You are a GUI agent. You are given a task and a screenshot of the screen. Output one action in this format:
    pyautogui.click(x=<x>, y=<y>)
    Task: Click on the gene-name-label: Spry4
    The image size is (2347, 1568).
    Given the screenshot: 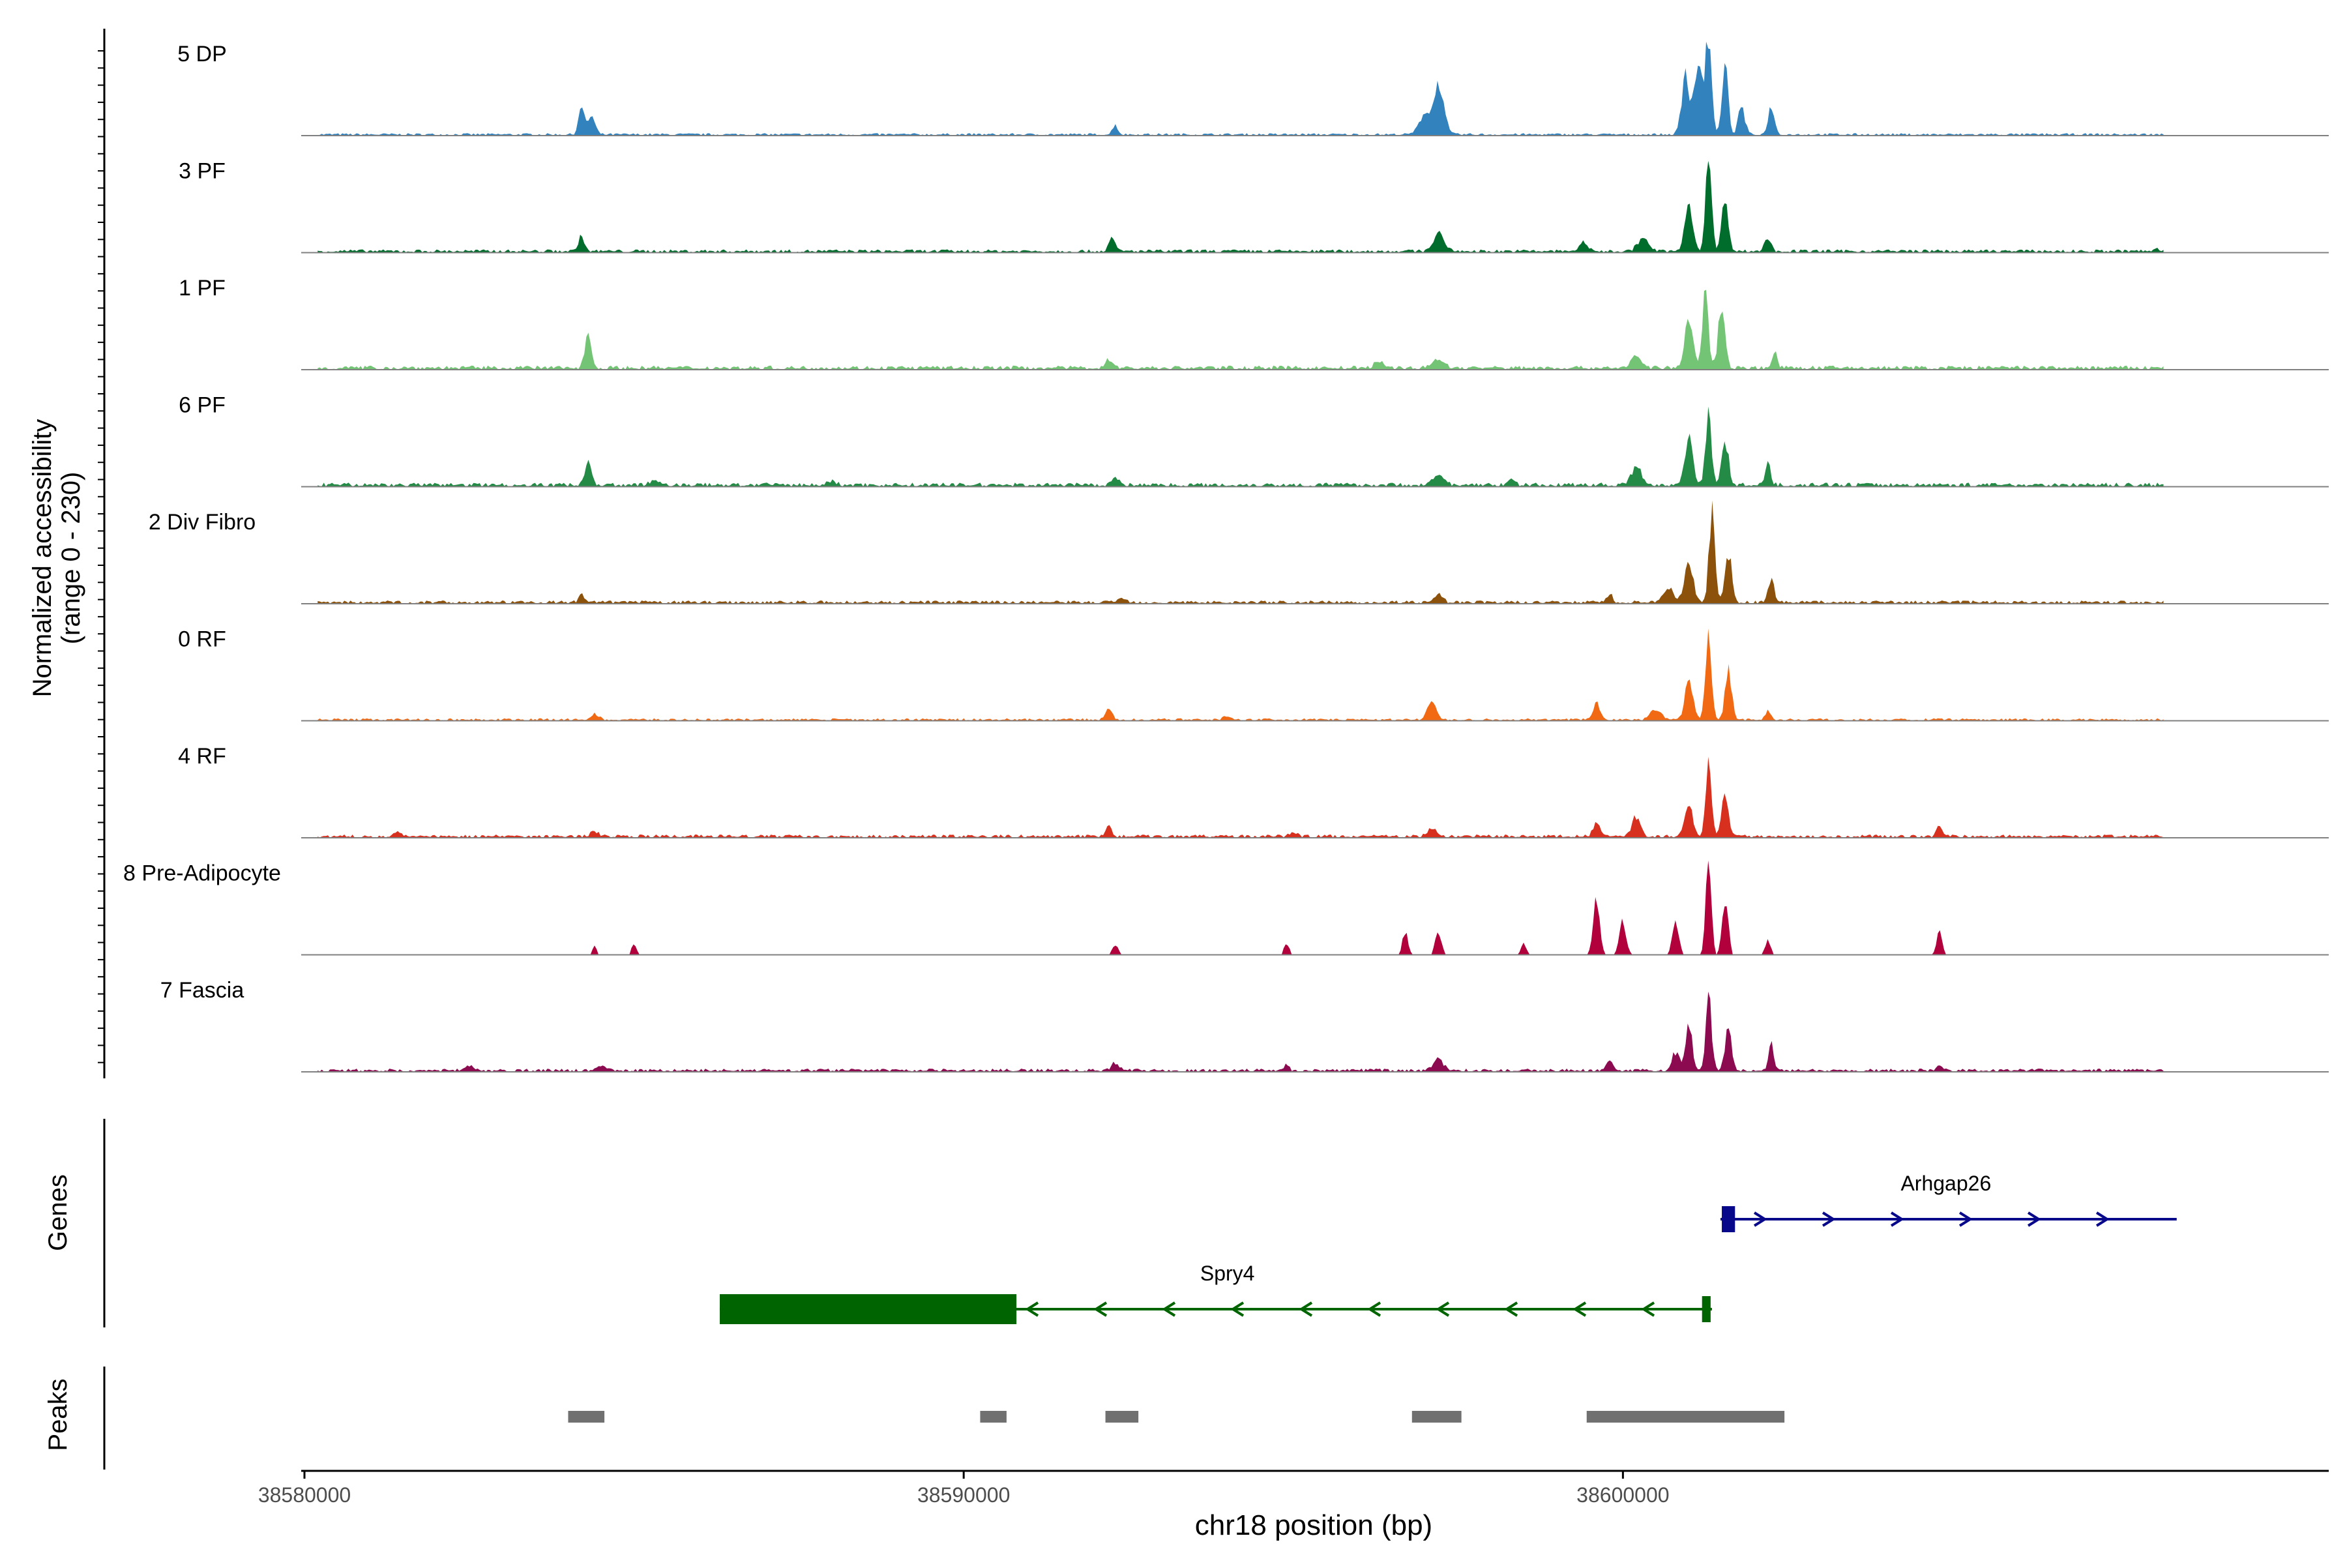 What is the action you would take?
    pyautogui.click(x=1227, y=1274)
    